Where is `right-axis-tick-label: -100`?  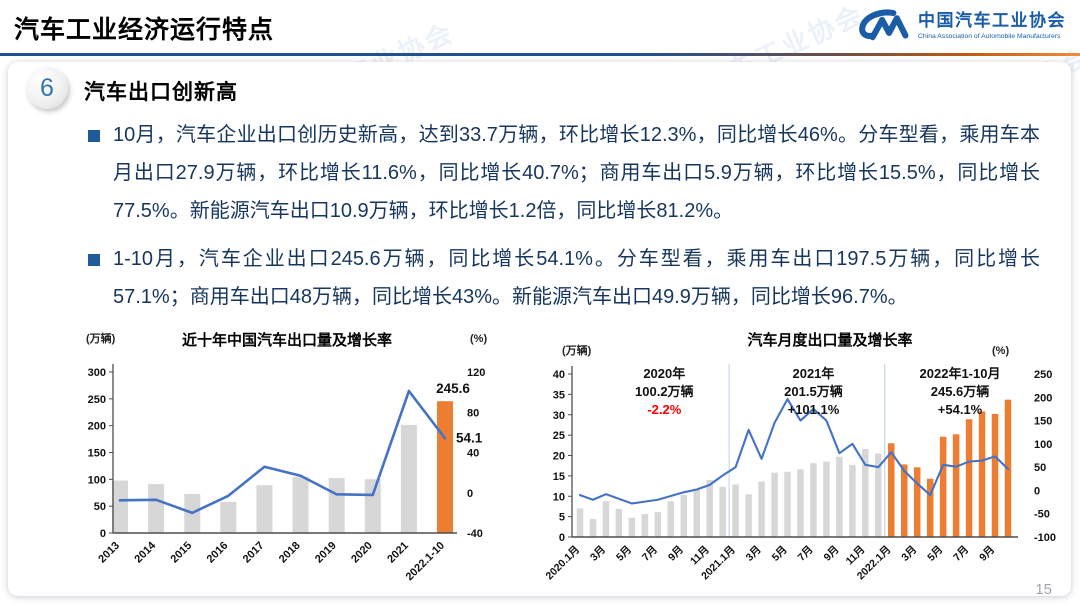 right-axis-tick-label: -100 is located at coordinates (1045, 538).